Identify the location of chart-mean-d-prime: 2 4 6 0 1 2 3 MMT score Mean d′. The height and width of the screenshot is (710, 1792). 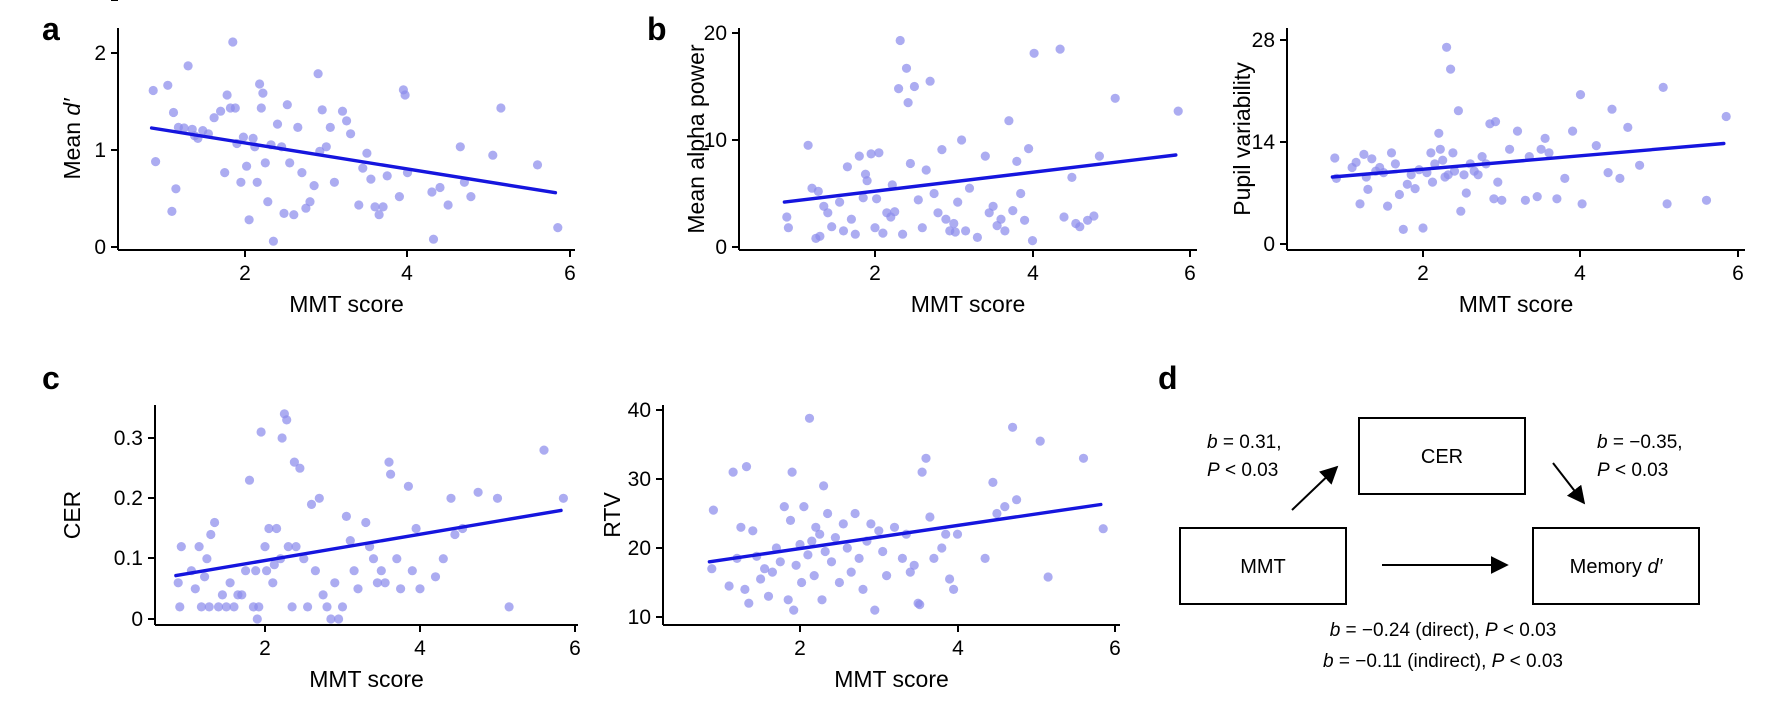
(317, 158).